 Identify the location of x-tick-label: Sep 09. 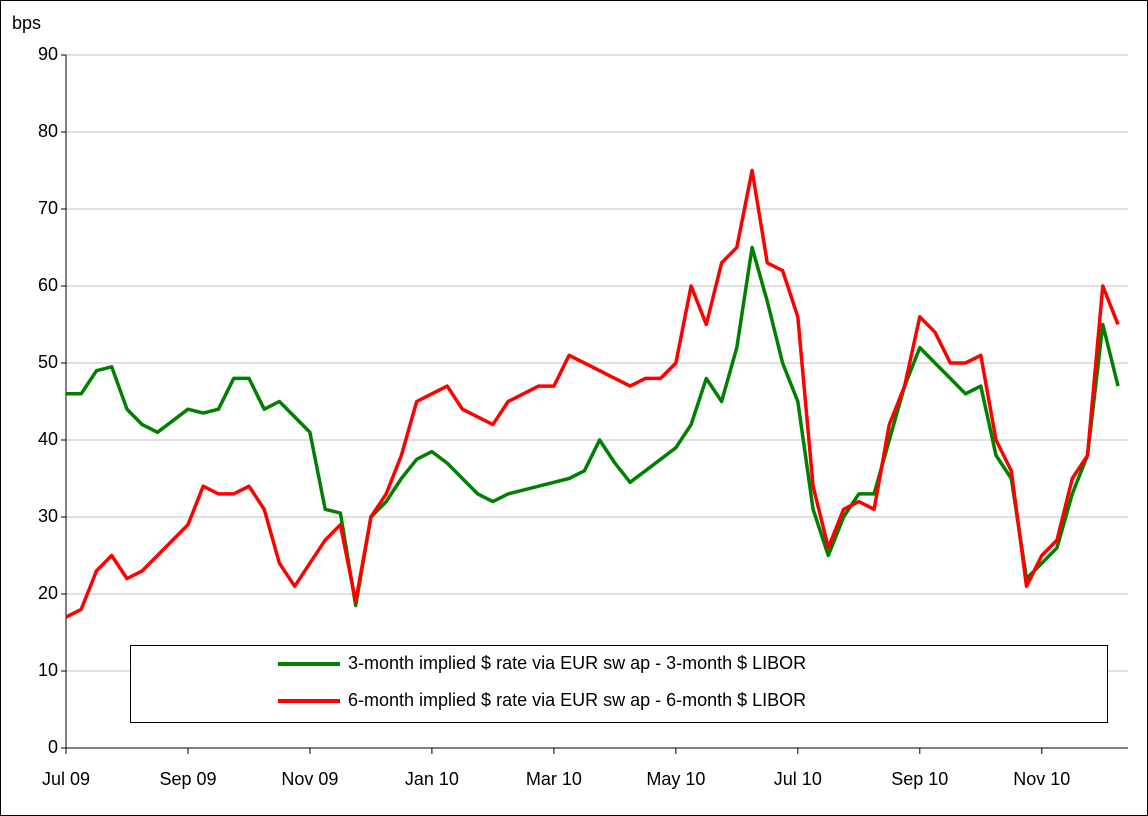
(187, 779).